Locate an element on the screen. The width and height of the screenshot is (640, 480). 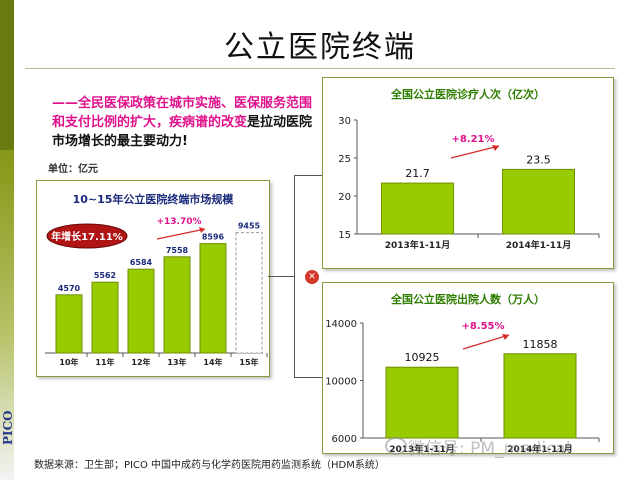
y-tick-label-14000: 14000 is located at coordinates (341, 324).